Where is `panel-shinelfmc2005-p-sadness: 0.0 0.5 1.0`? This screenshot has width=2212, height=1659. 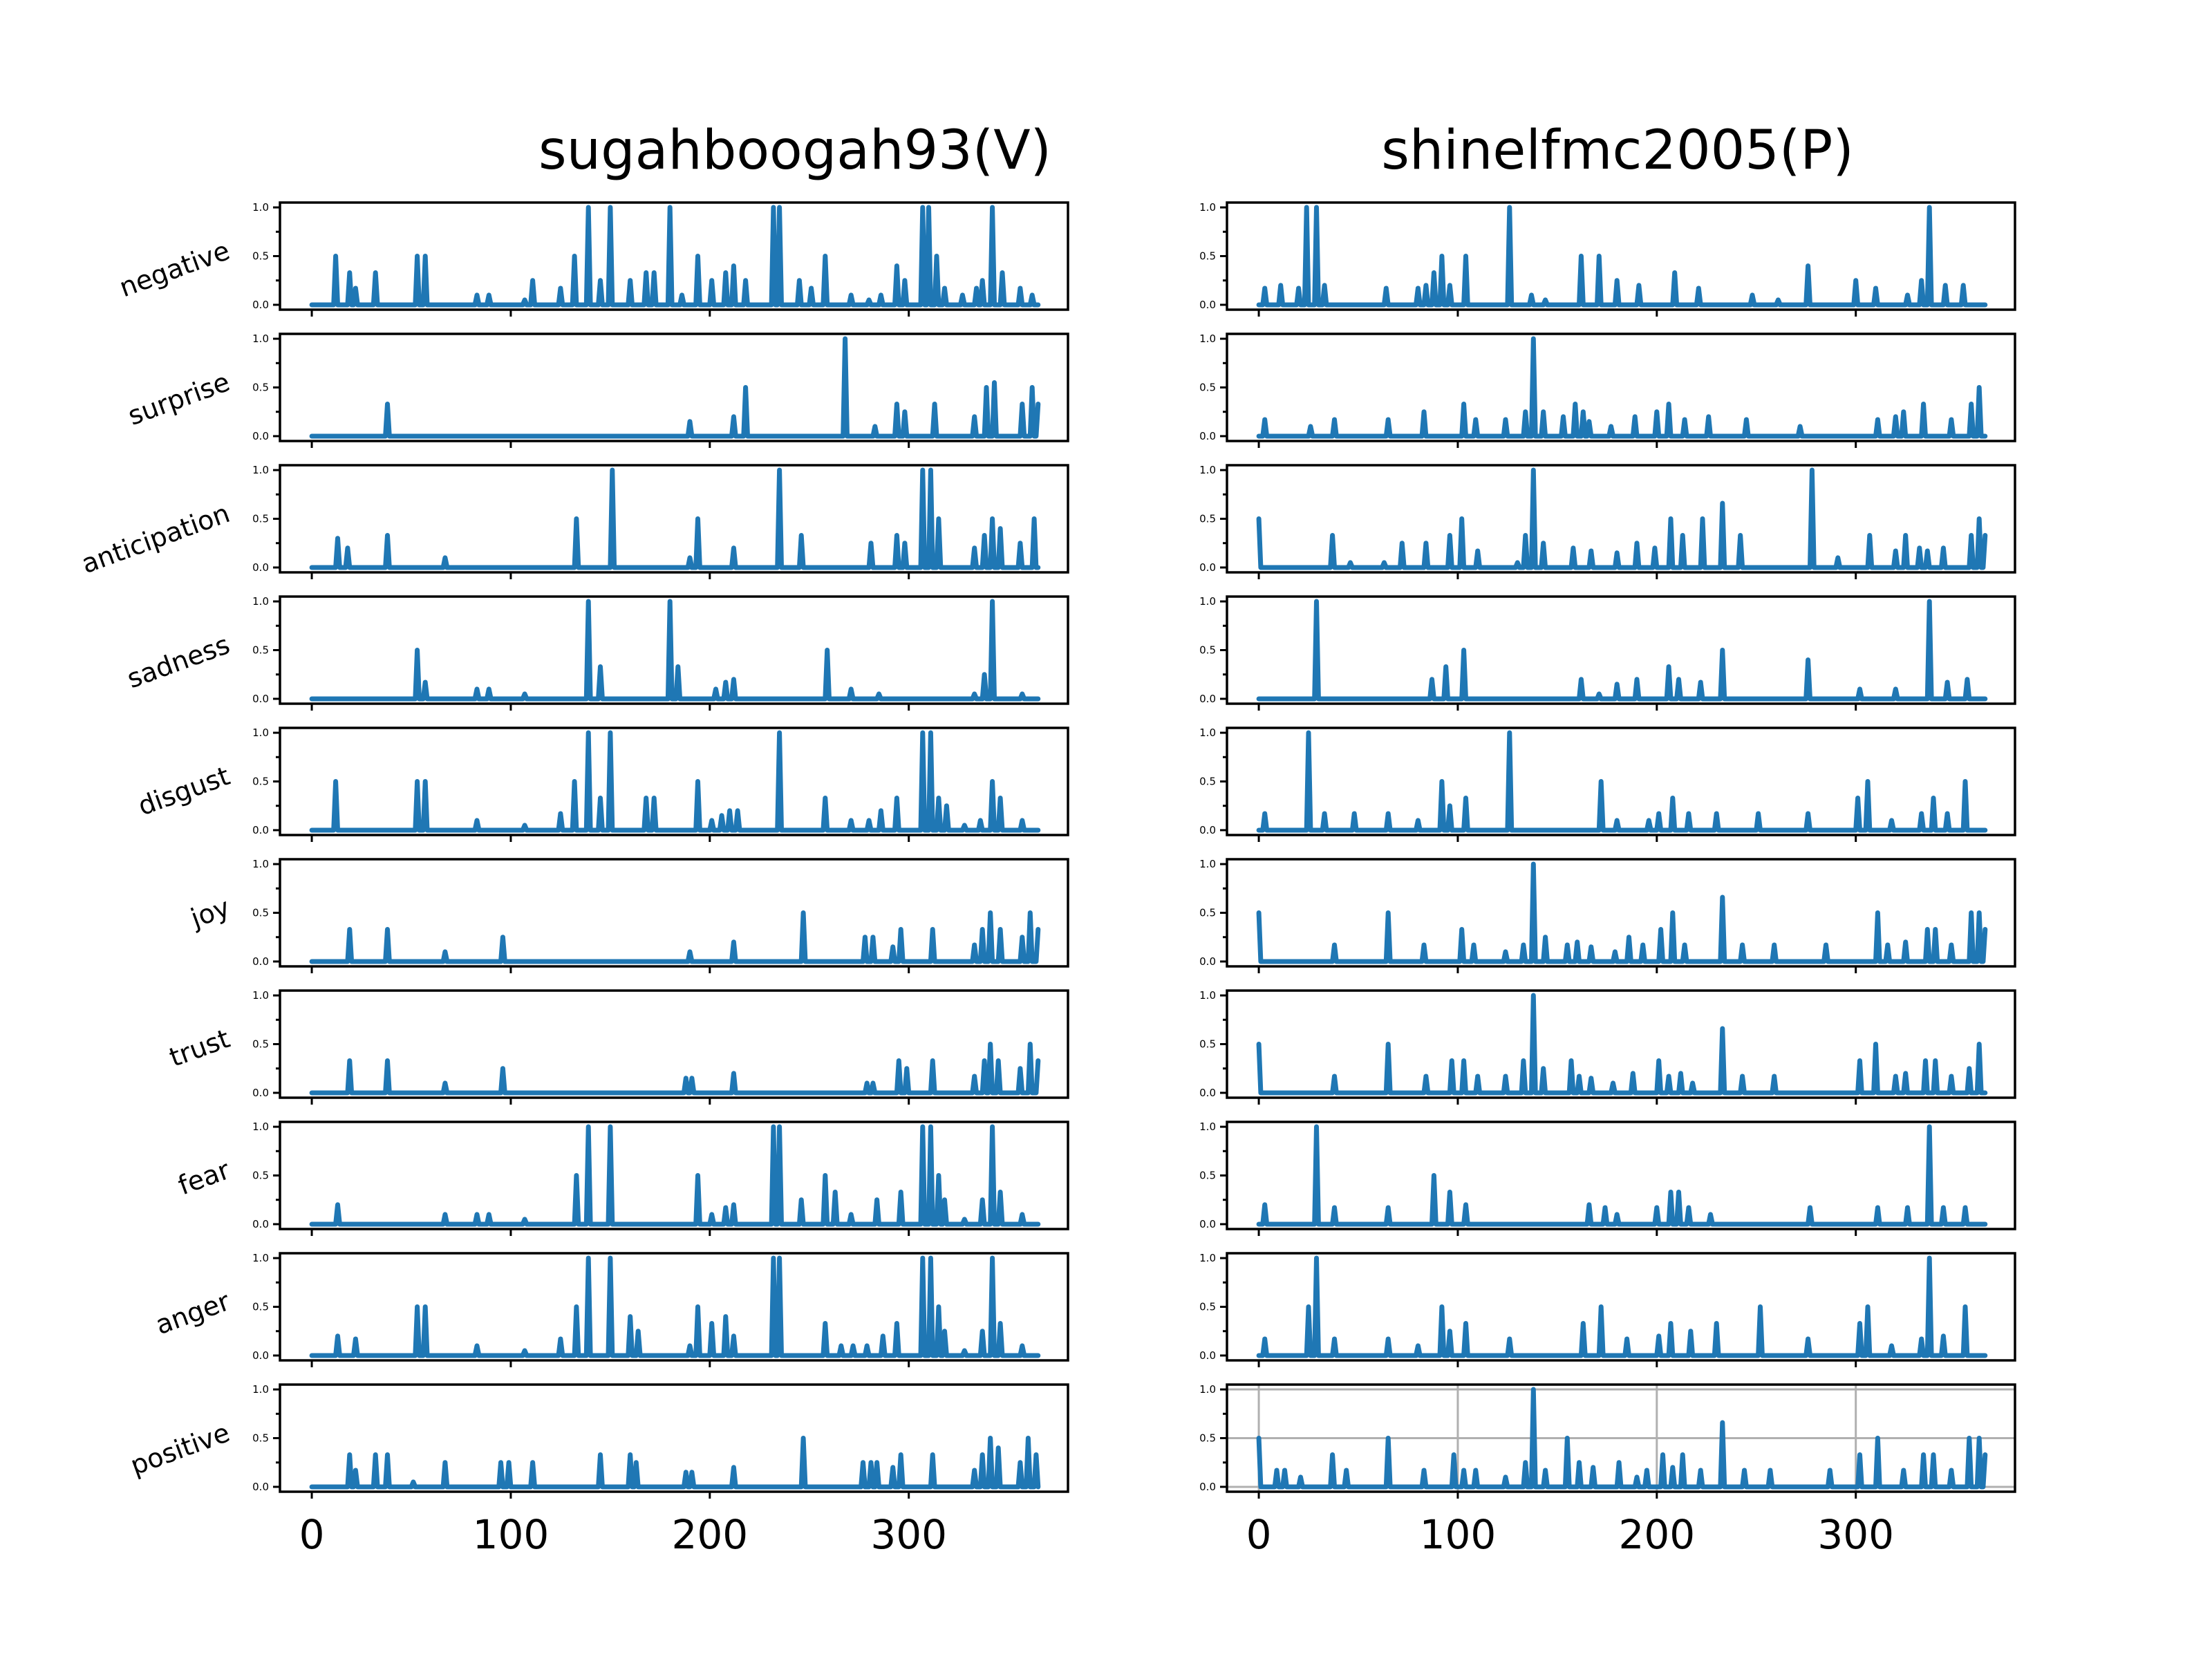
panel-shinelfmc2005-p-sadness: 0.0 0.5 1.0 is located at coordinates (1607, 653).